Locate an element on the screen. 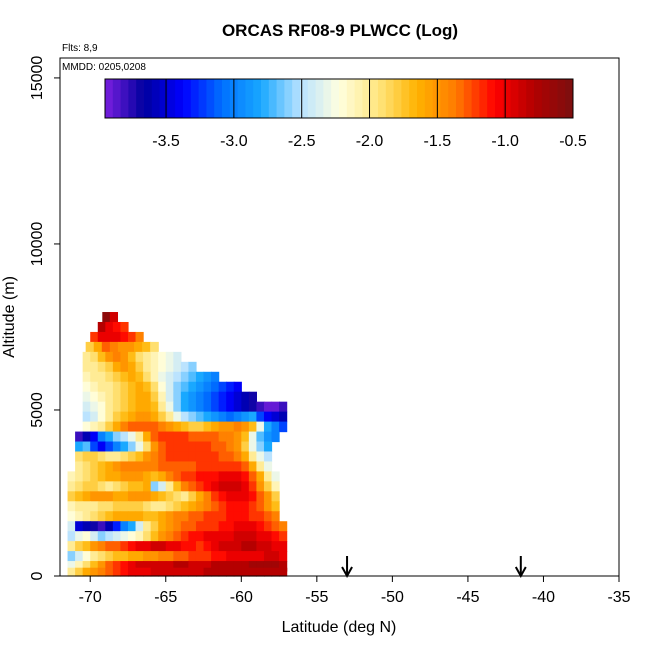 The height and width of the screenshot is (650, 650). y-tick-label: 15000 is located at coordinates (37, 78).